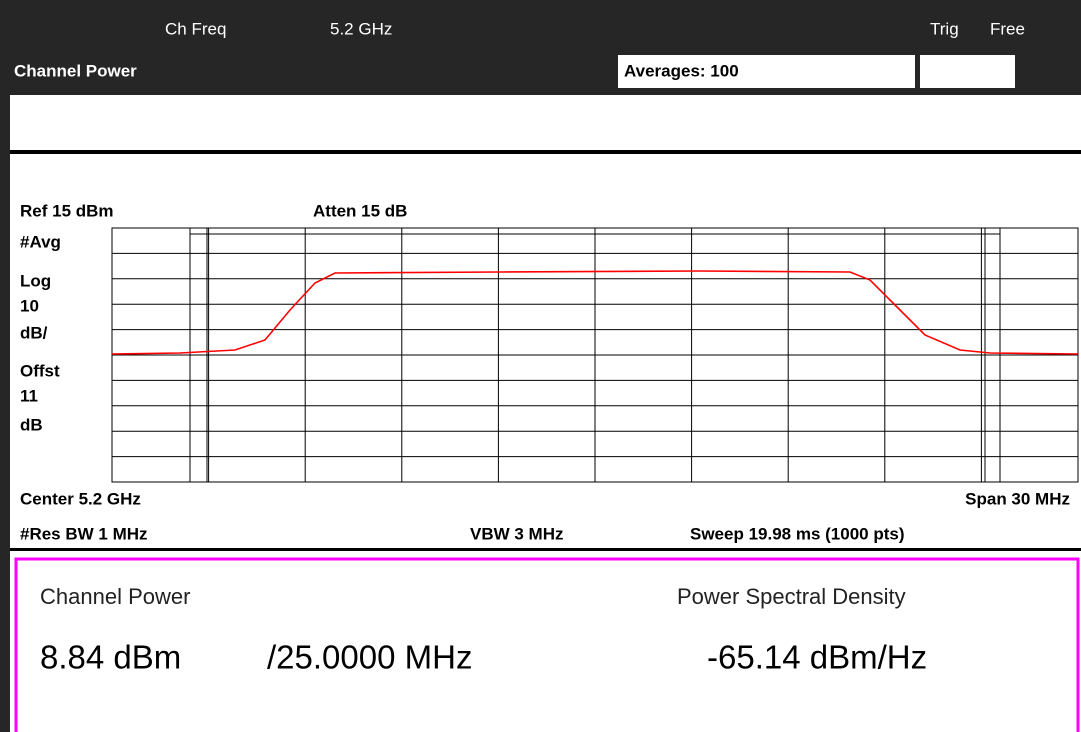 This screenshot has height=732, width=1081. Describe the element at coordinates (817, 657) in the screenshot. I see `psd: -65.14 dBm/Hz` at that location.